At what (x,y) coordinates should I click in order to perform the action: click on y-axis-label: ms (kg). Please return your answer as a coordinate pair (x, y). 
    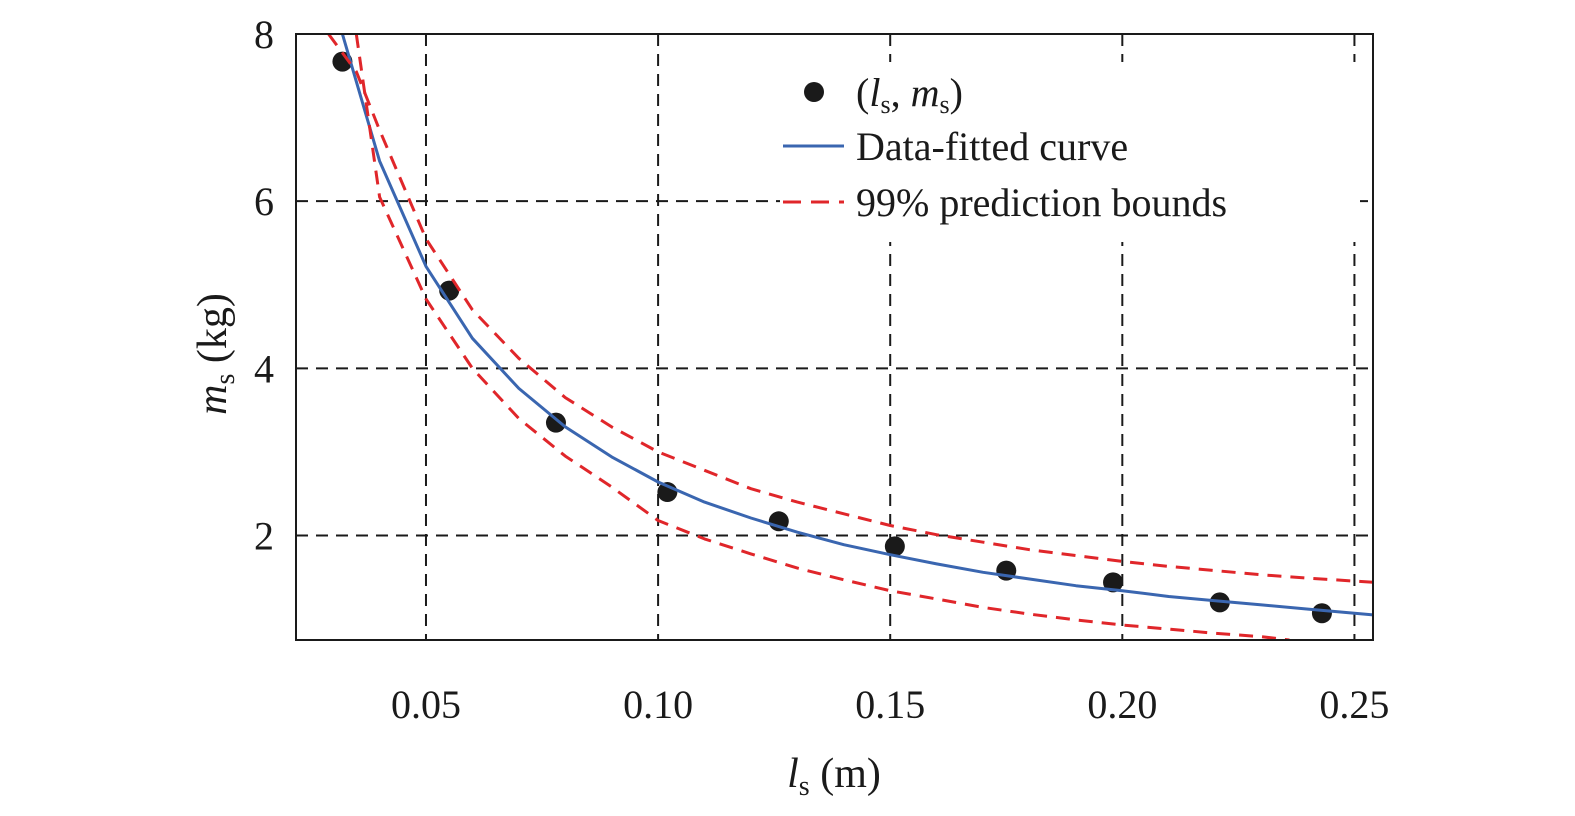
    Looking at the image, I should click on (215, 354).